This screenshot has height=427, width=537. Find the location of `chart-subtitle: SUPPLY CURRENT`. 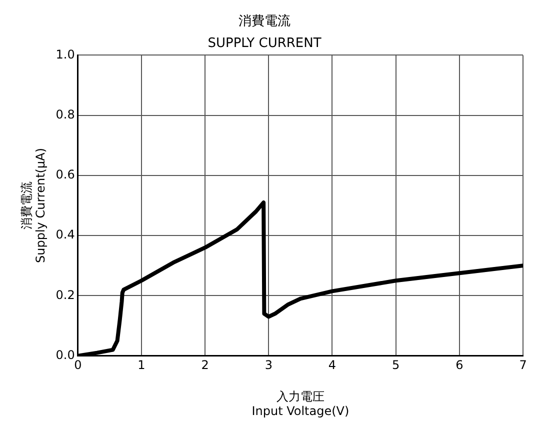

chart-subtitle: SUPPLY CURRENT is located at coordinates (265, 43).